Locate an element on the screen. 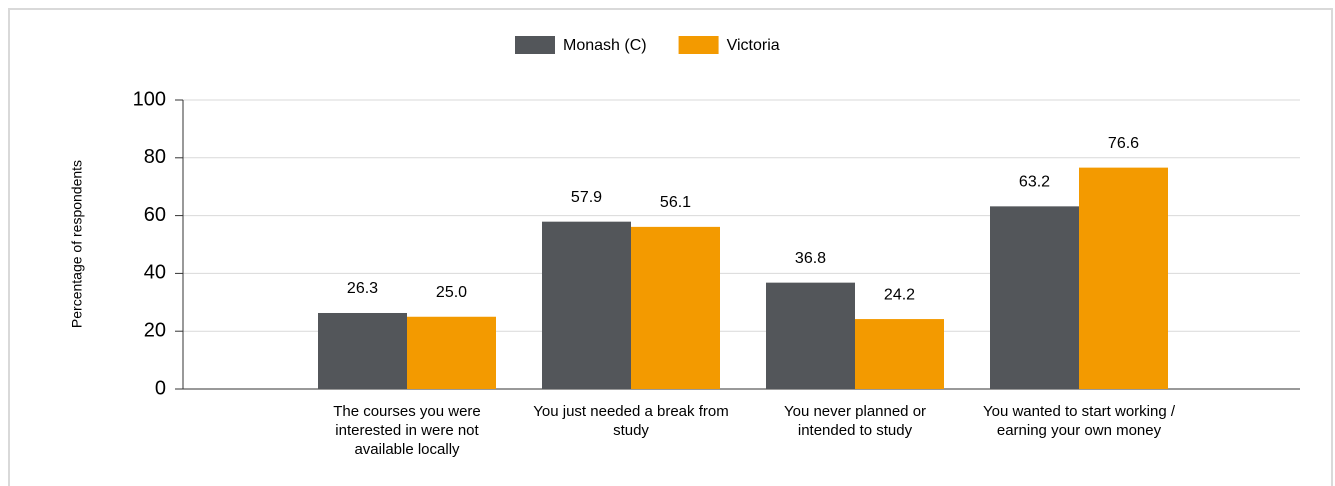 Image resolution: width=1335 pixels, height=486 pixels. data-label: 36.8 is located at coordinates (810, 258).